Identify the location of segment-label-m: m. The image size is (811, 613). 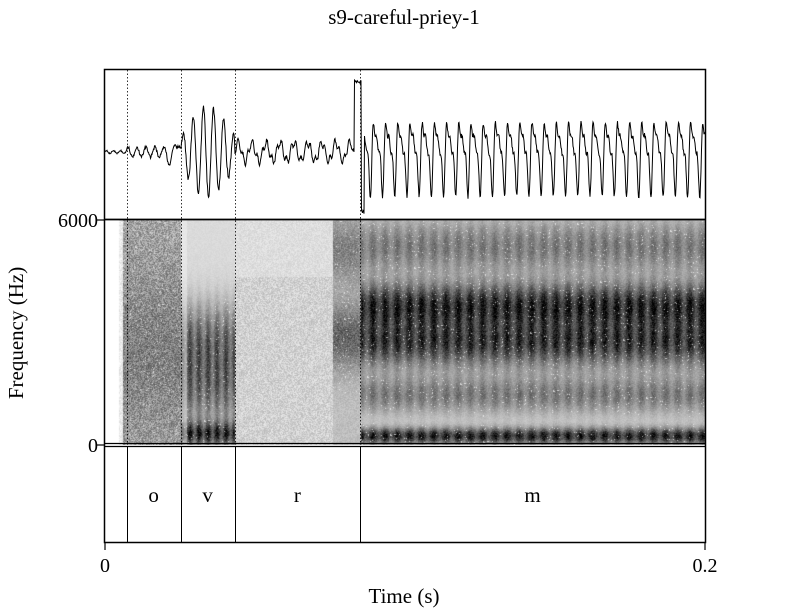
(532, 495).